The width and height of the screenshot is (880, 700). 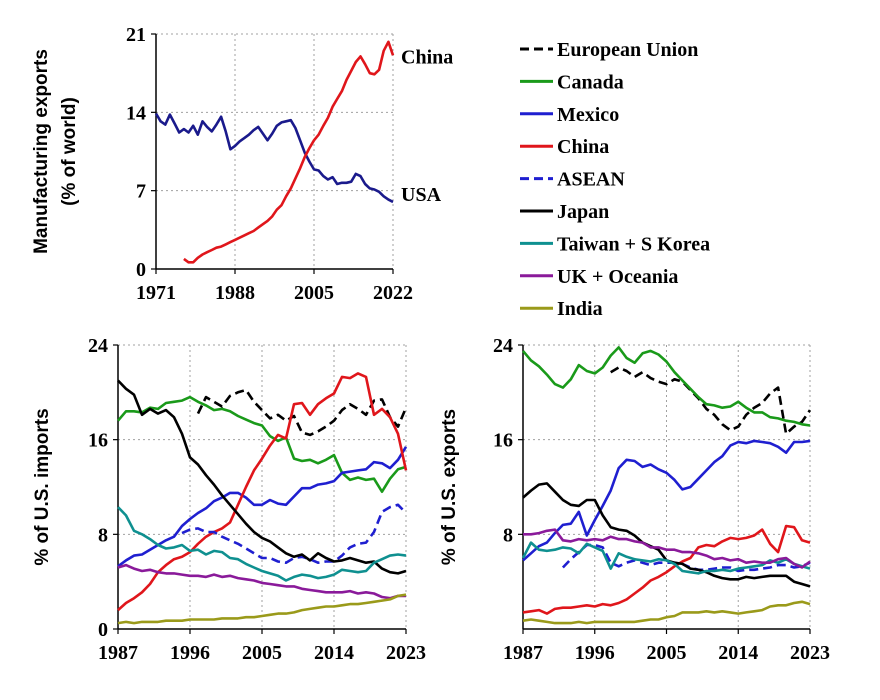 I want to click on y-tick-label: 7, so click(x=141, y=192).